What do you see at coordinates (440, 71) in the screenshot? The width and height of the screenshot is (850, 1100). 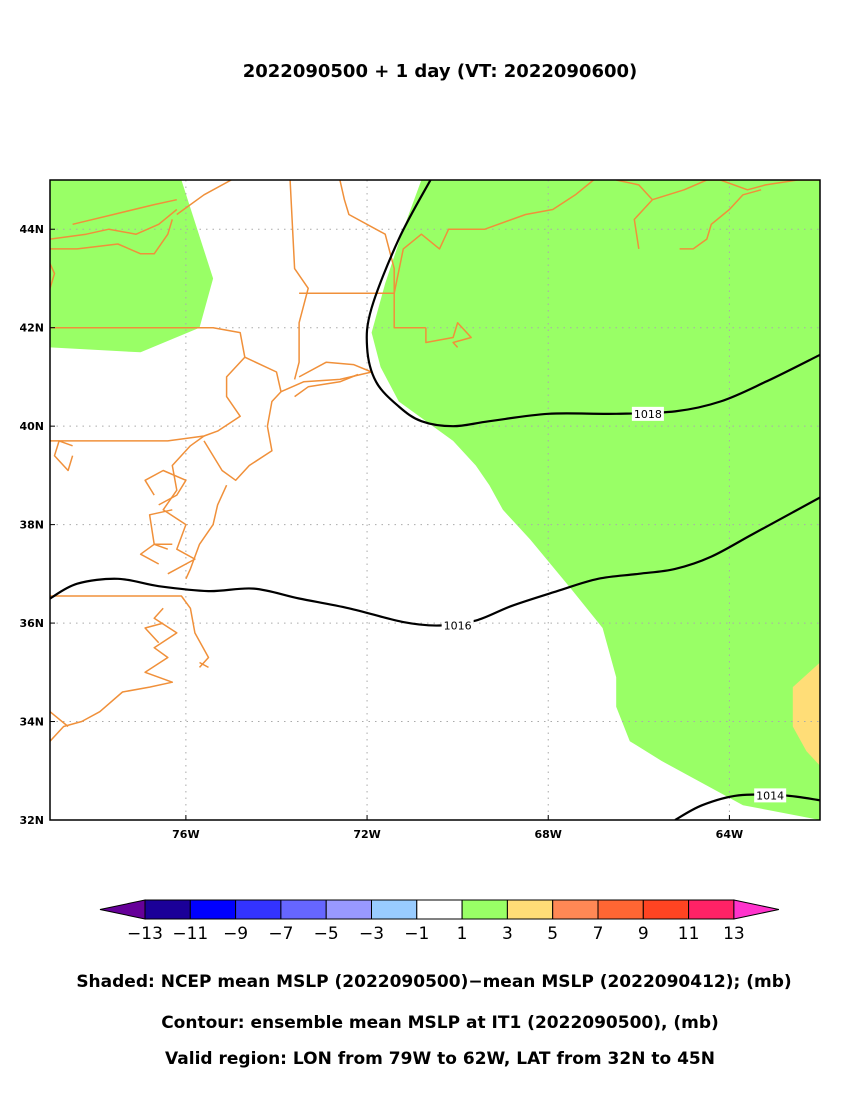 I see `figure-title: 2022090500 + 1 day (VT: 2022090600)` at bounding box center [440, 71].